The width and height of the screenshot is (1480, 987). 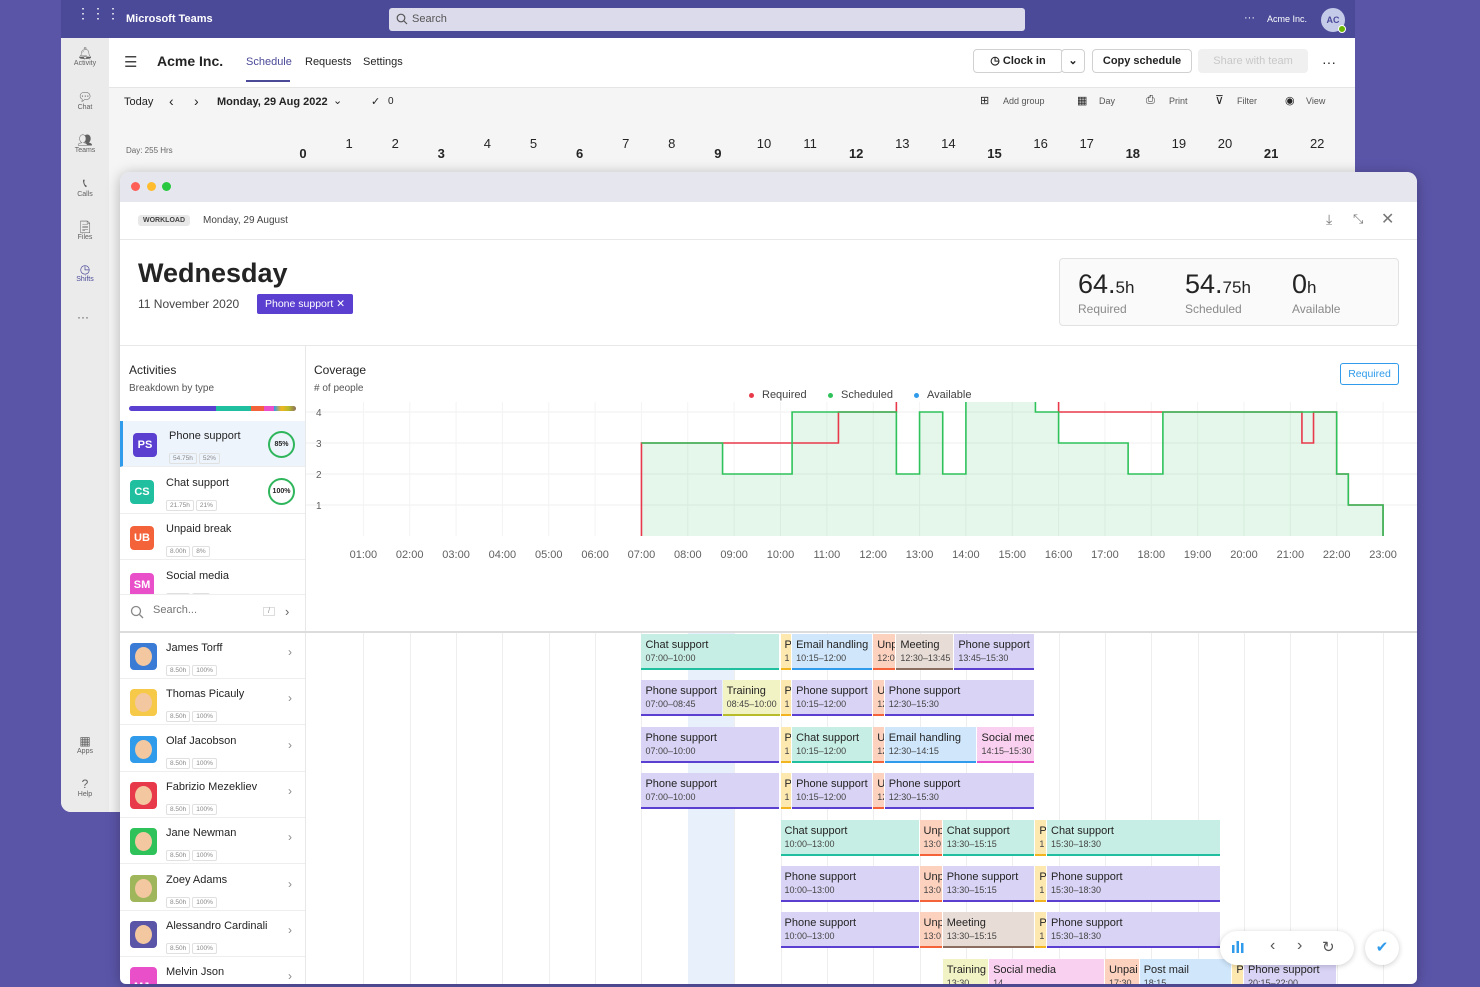 What do you see at coordinates (85, 56) in the screenshot?
I see `rail-activity: 🔔︎ Activity` at bounding box center [85, 56].